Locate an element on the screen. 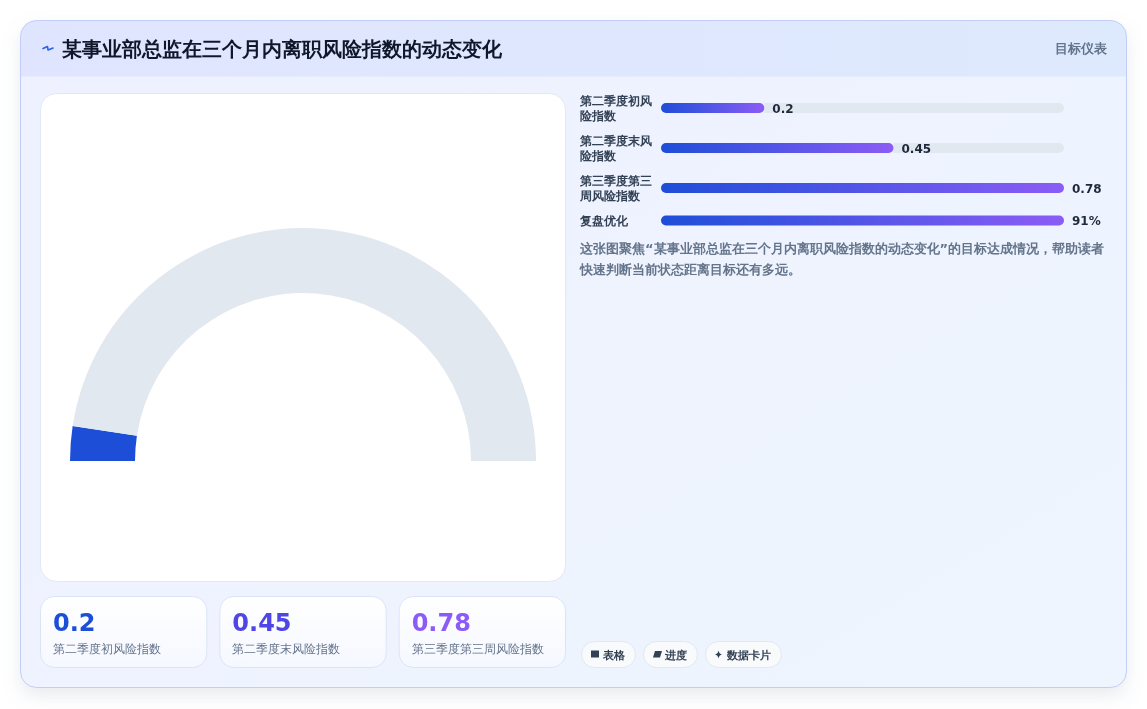  annotation: 这张图聚焦“某事业部总监在三个月内离职风险指数的动态变化”的目标达成情况，帮助读者快速判断当前状态距离目标还有多远。 is located at coordinates (842, 259).